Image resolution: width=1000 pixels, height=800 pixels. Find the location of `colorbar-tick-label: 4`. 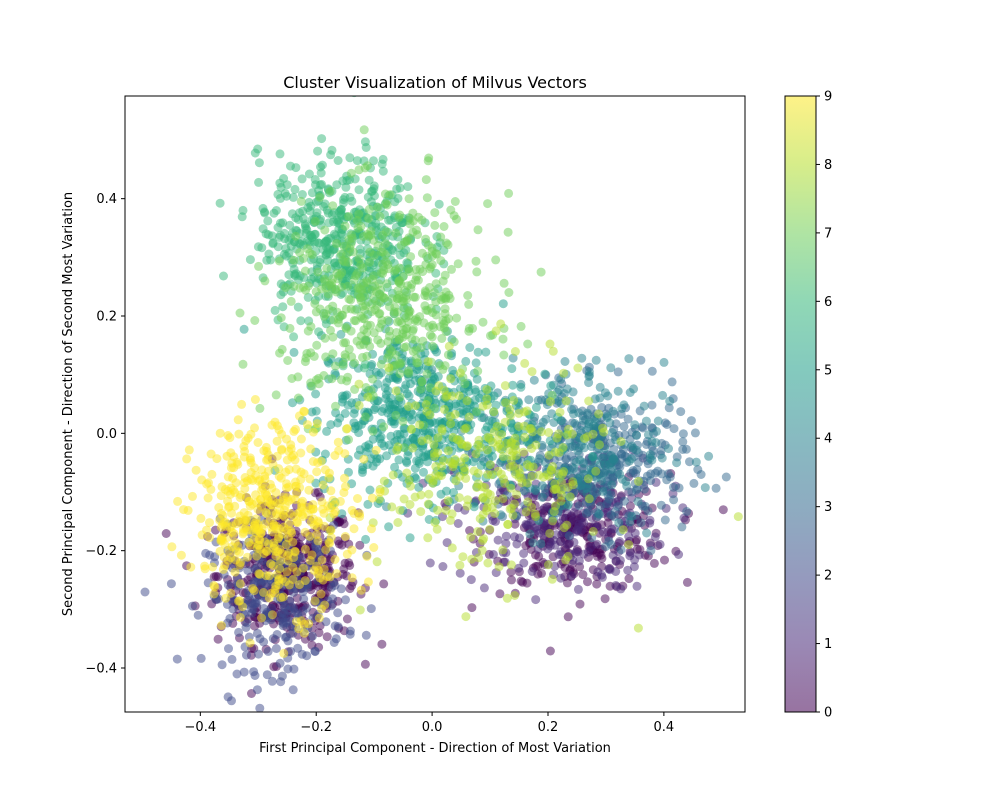

colorbar-tick-label: 4 is located at coordinates (828, 439).